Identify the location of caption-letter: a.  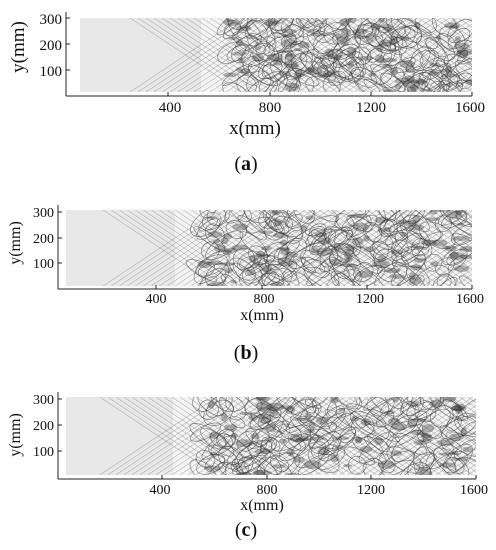
(246, 164).